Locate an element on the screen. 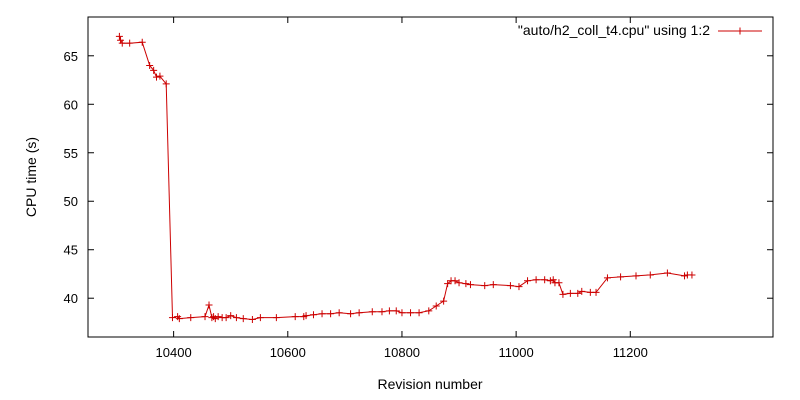  legend-plus-mark is located at coordinates (740, 31).